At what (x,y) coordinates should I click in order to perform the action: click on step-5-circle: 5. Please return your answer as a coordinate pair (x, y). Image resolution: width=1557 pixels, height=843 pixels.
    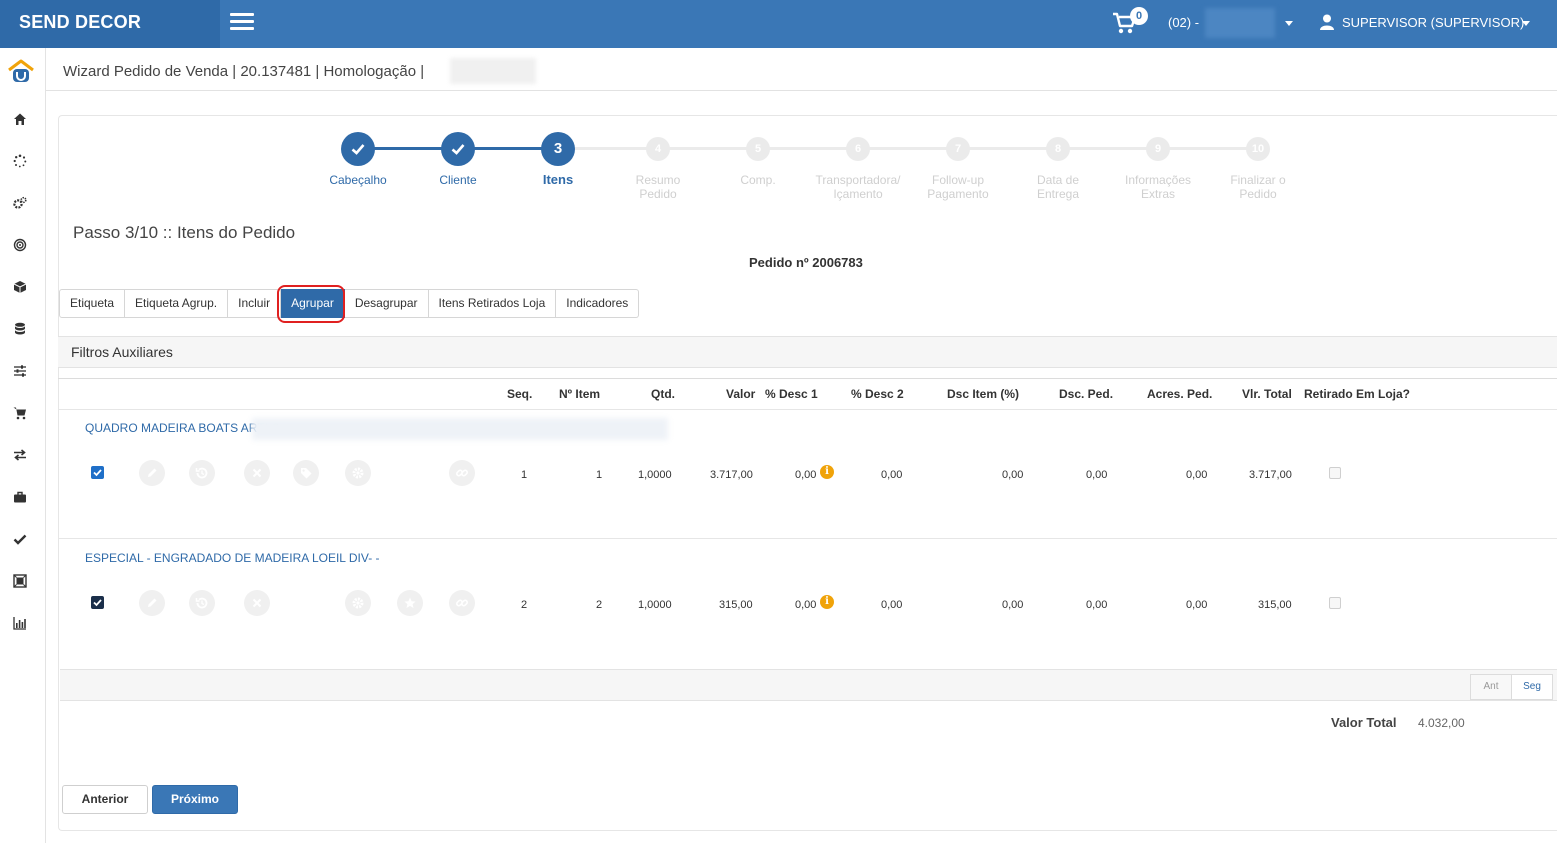
    Looking at the image, I should click on (758, 149).